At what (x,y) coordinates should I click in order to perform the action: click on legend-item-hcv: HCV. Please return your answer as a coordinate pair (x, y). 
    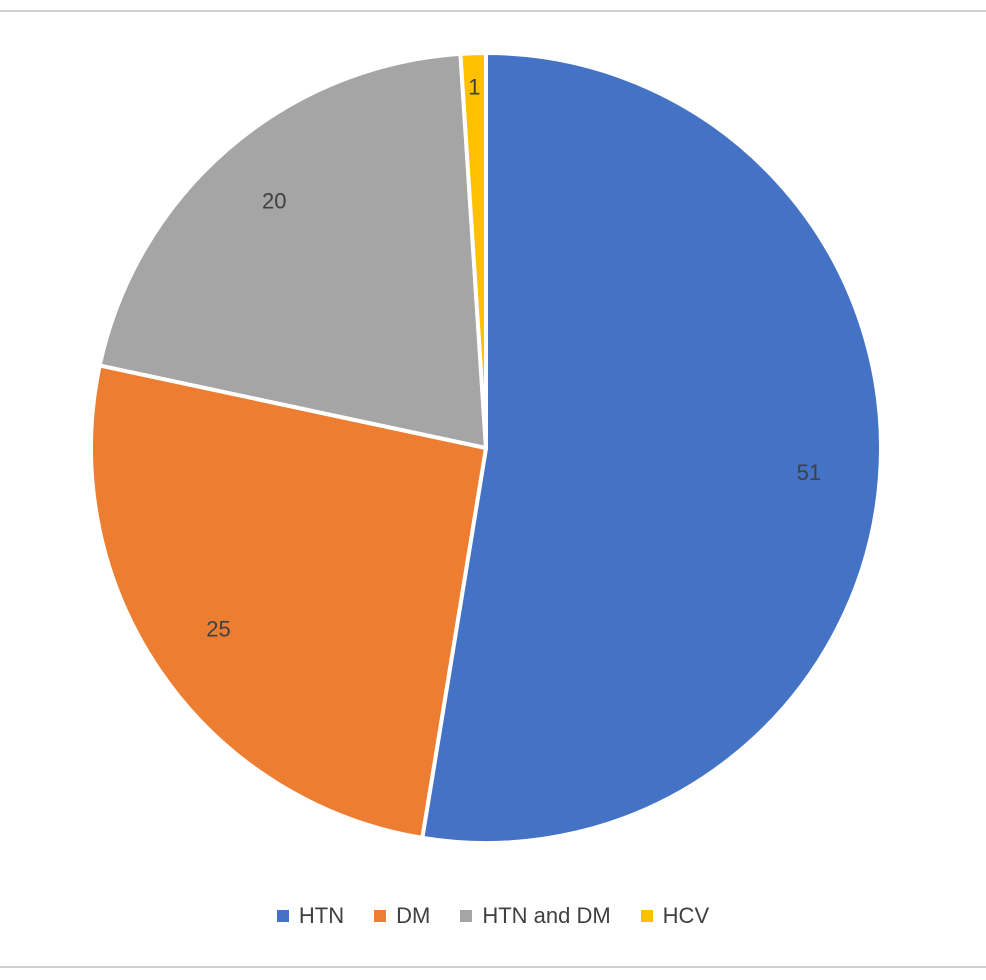
    Looking at the image, I should click on (675, 916).